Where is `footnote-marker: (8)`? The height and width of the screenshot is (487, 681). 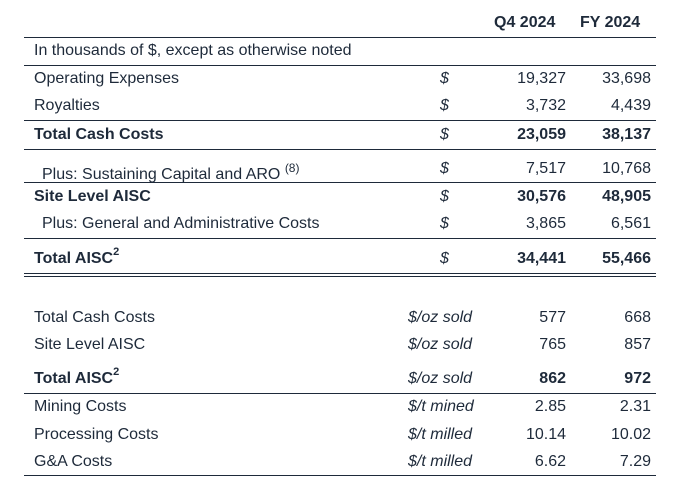
footnote-marker: (8) is located at coordinates (292, 168).